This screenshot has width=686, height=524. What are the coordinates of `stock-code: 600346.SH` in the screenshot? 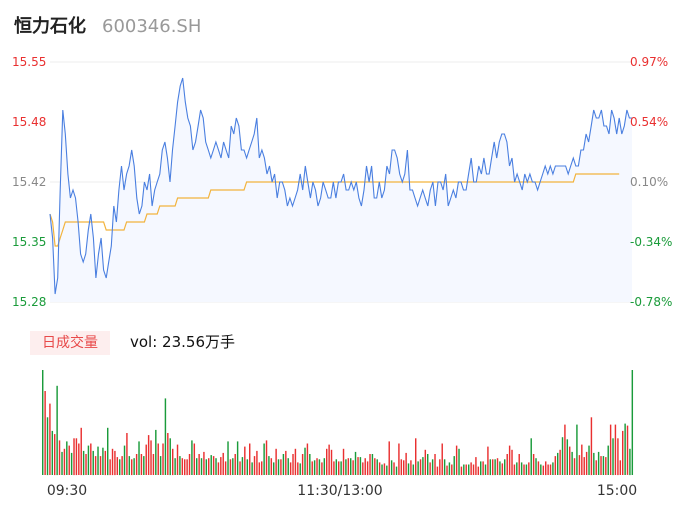 It's located at (152, 26).